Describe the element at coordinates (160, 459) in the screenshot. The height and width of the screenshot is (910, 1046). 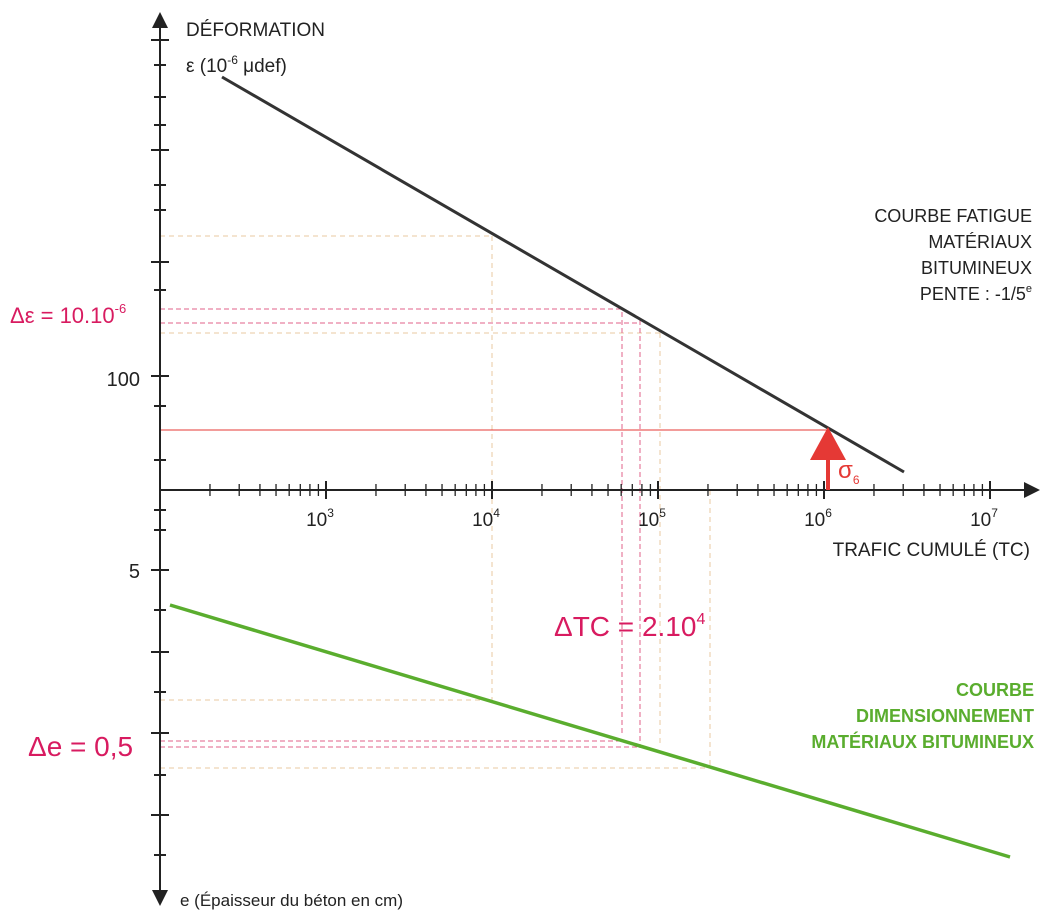
I see `vertical-axis` at that location.